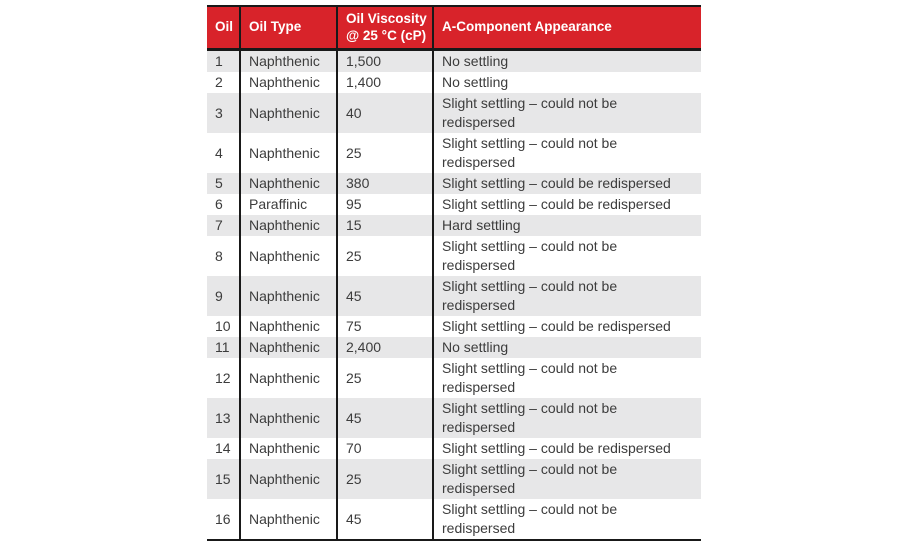 The image size is (900, 550). What do you see at coordinates (288, 204) in the screenshot?
I see `cell-oil-type: Paraffinic` at bounding box center [288, 204].